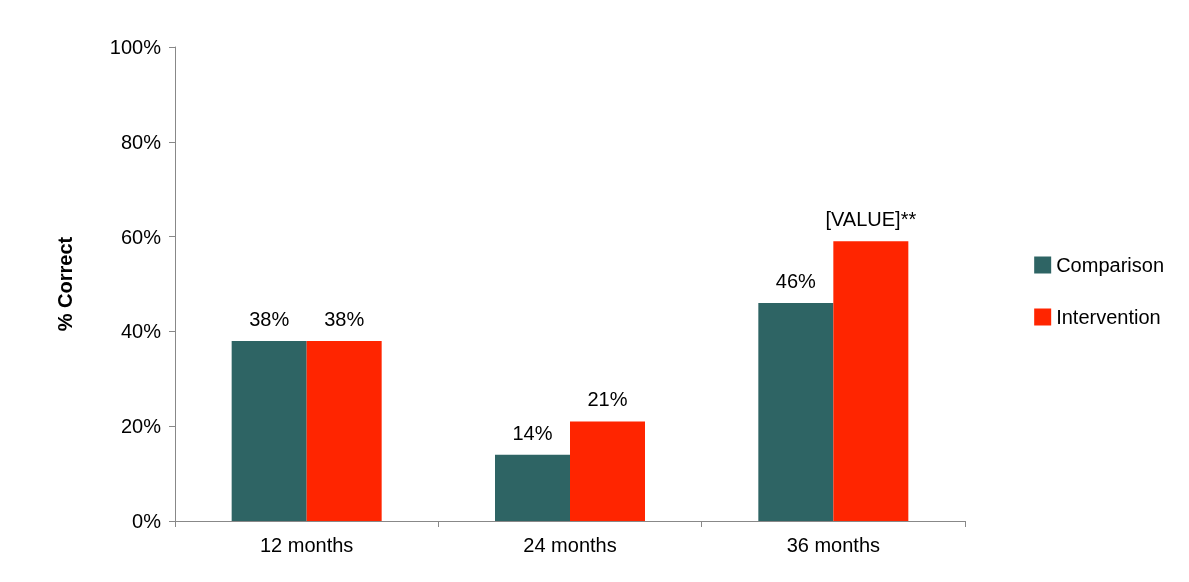 This screenshot has width=1189, height=582. Describe the element at coordinates (1110, 265) in the screenshot. I see `legend-label: Comparison` at that location.